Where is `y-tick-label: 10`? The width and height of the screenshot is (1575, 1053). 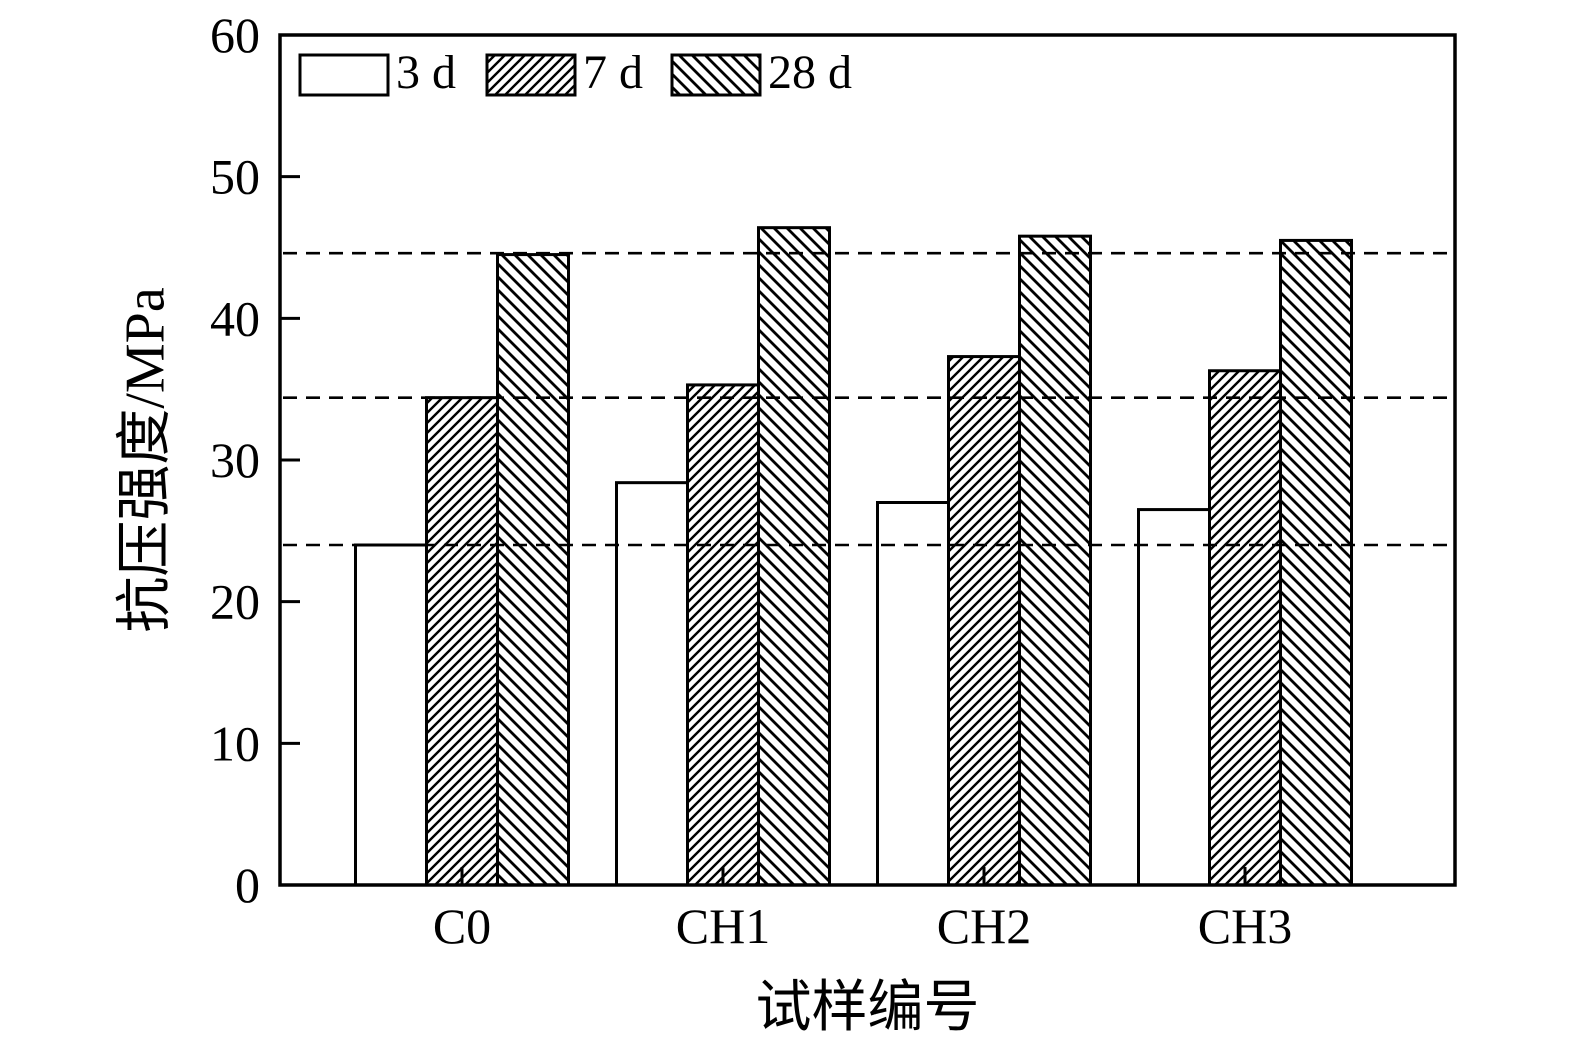 y-tick-label: 10 is located at coordinates (235, 743).